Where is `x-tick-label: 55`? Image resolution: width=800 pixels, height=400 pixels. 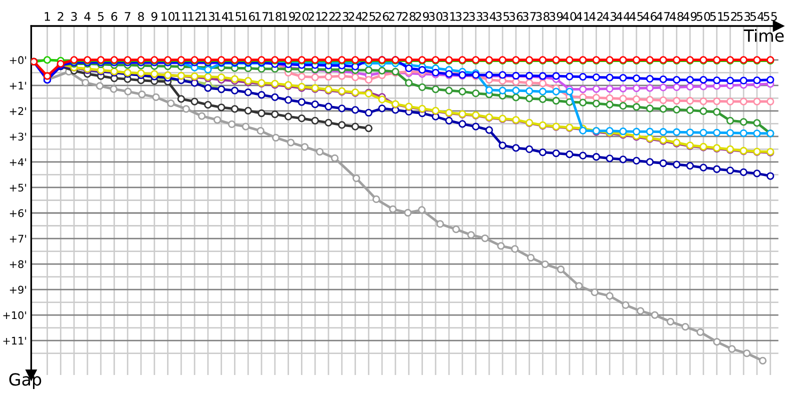 x-tick-label: 55 is located at coordinates (770, 16).